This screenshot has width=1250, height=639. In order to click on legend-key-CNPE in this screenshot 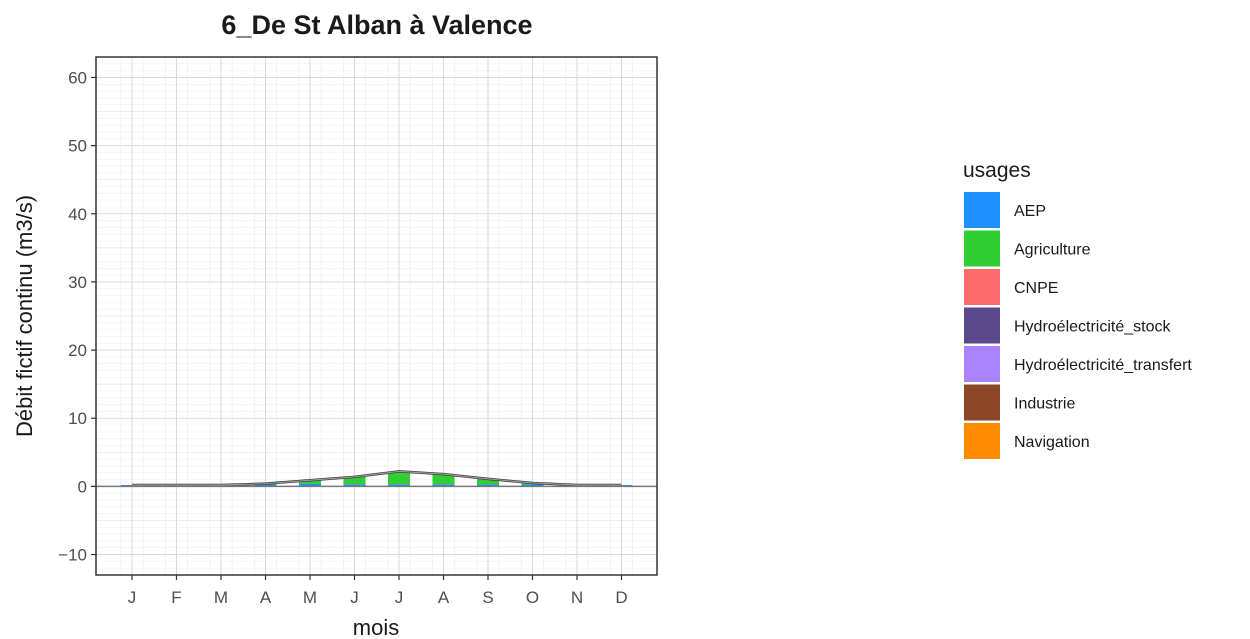, I will do `click(982, 287)`.